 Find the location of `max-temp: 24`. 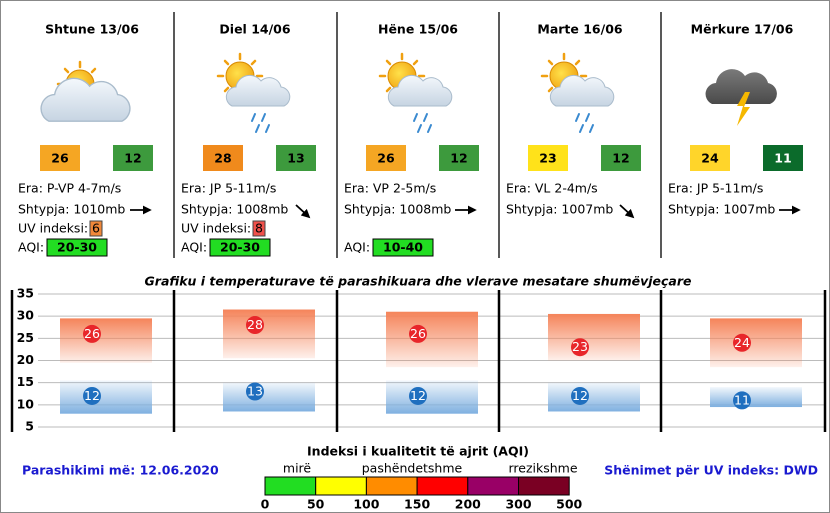

max-temp: 24 is located at coordinates (710, 158).